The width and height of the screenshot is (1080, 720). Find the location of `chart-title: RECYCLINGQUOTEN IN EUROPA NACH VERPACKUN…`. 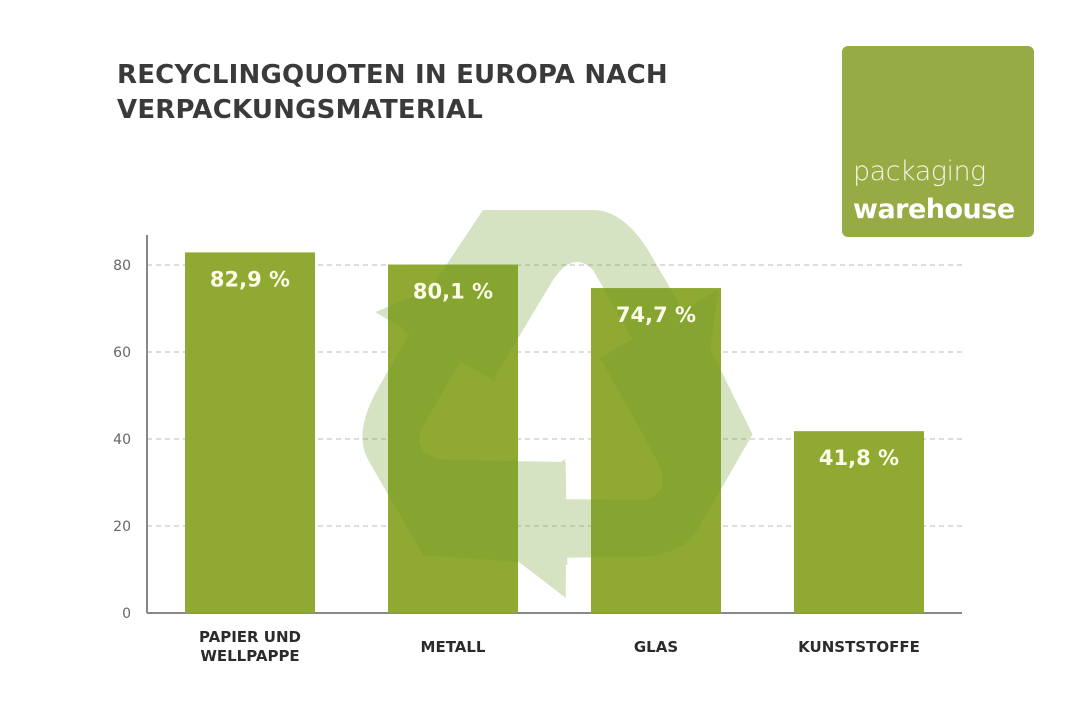

chart-title: RECYCLINGQUOTEN IN EUROPA NACH VERPACKUN… is located at coordinates (392, 92).